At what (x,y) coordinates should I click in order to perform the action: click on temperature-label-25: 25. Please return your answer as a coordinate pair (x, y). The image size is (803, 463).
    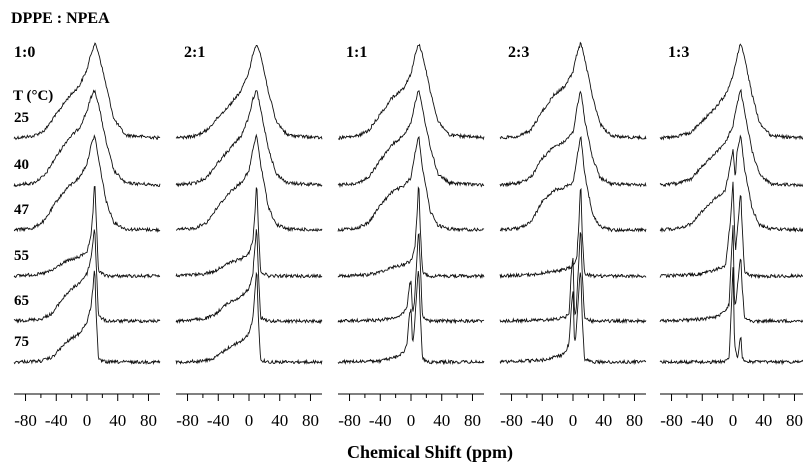
    Looking at the image, I should click on (21, 118).